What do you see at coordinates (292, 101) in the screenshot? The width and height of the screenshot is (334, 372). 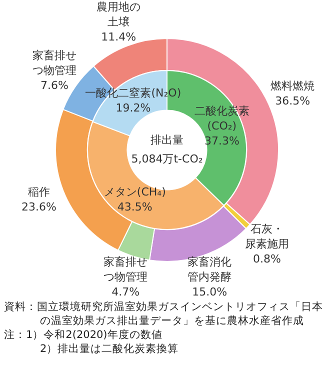 I see `data-label: 36.5%` at bounding box center [292, 101].